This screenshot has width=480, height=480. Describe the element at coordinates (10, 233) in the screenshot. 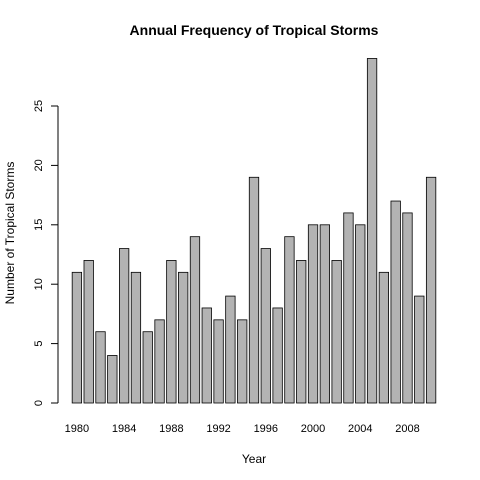

I see `y-axis-label: Number of Tropical Storms` at that location.